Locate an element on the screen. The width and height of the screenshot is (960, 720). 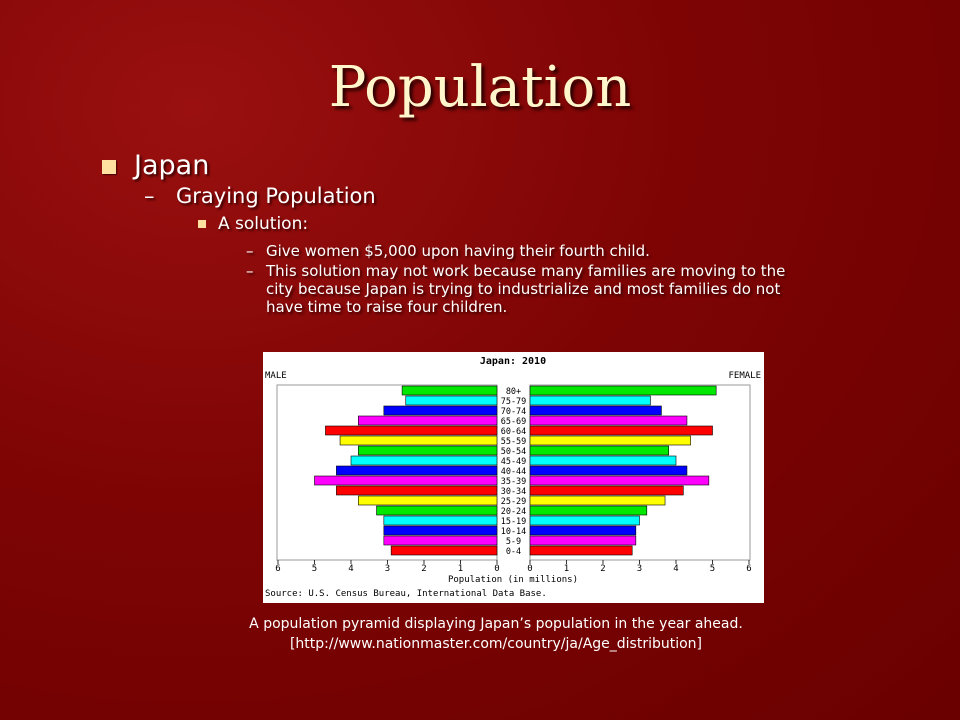
age-label-0-4: 0-4 is located at coordinates (513, 552).